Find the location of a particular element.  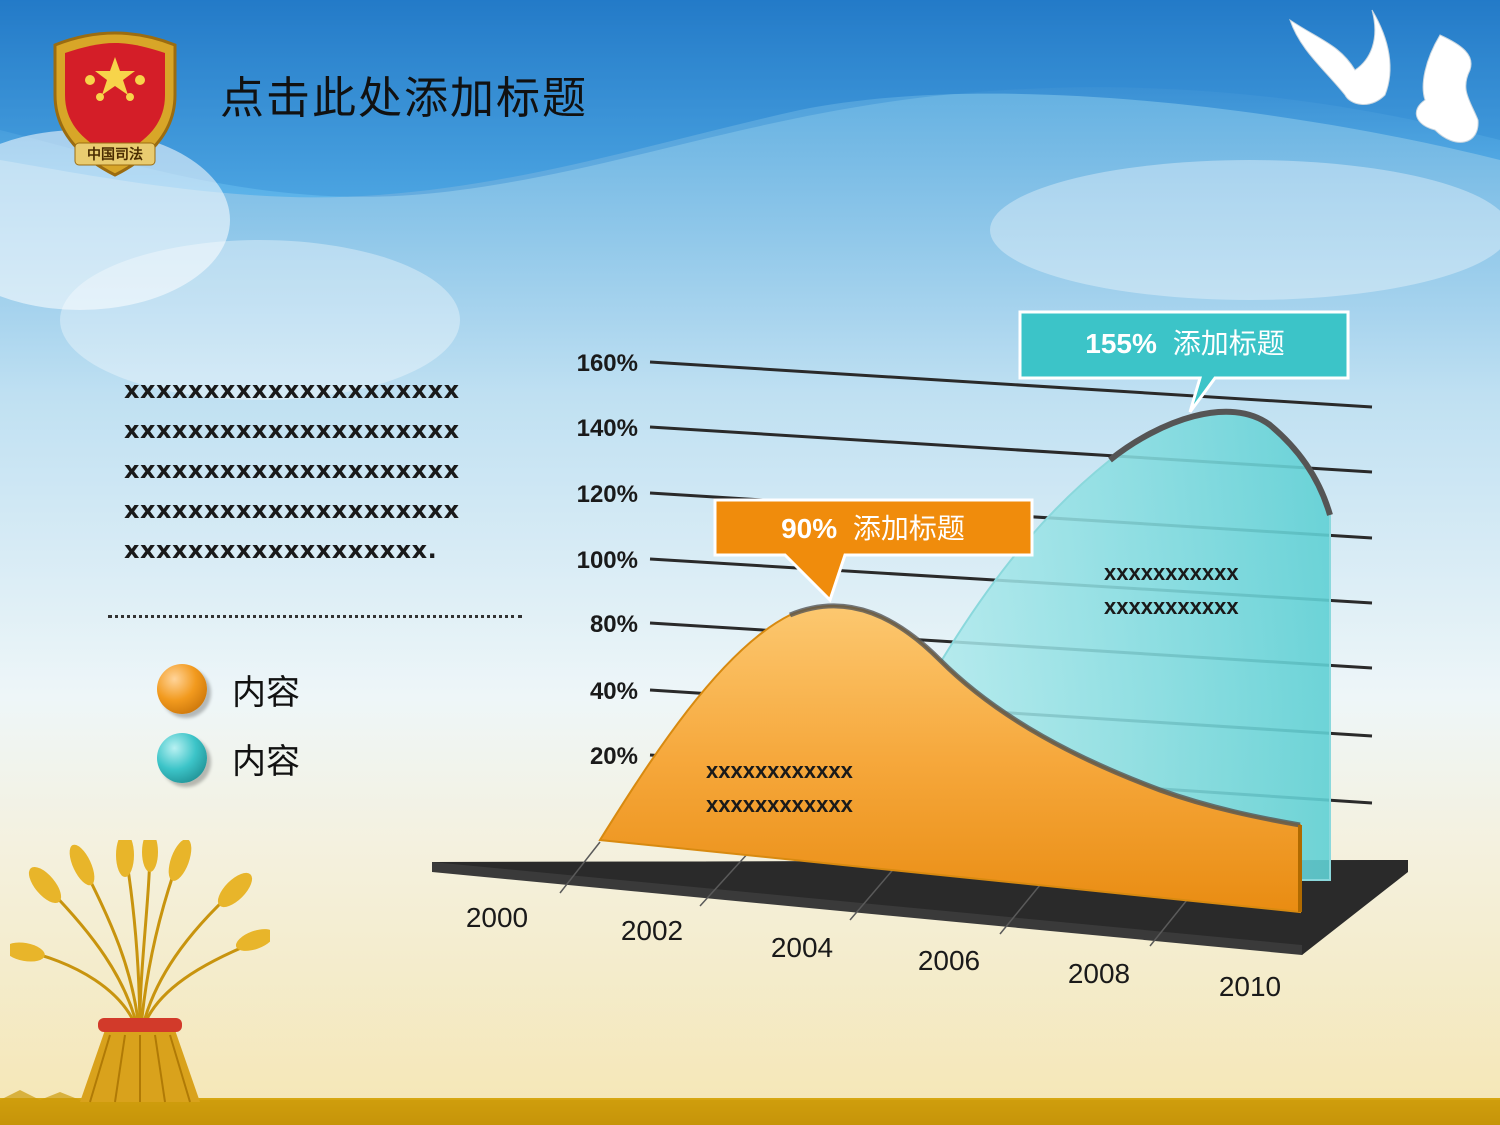

wheat-sheaf-image is located at coordinates (140, 971).